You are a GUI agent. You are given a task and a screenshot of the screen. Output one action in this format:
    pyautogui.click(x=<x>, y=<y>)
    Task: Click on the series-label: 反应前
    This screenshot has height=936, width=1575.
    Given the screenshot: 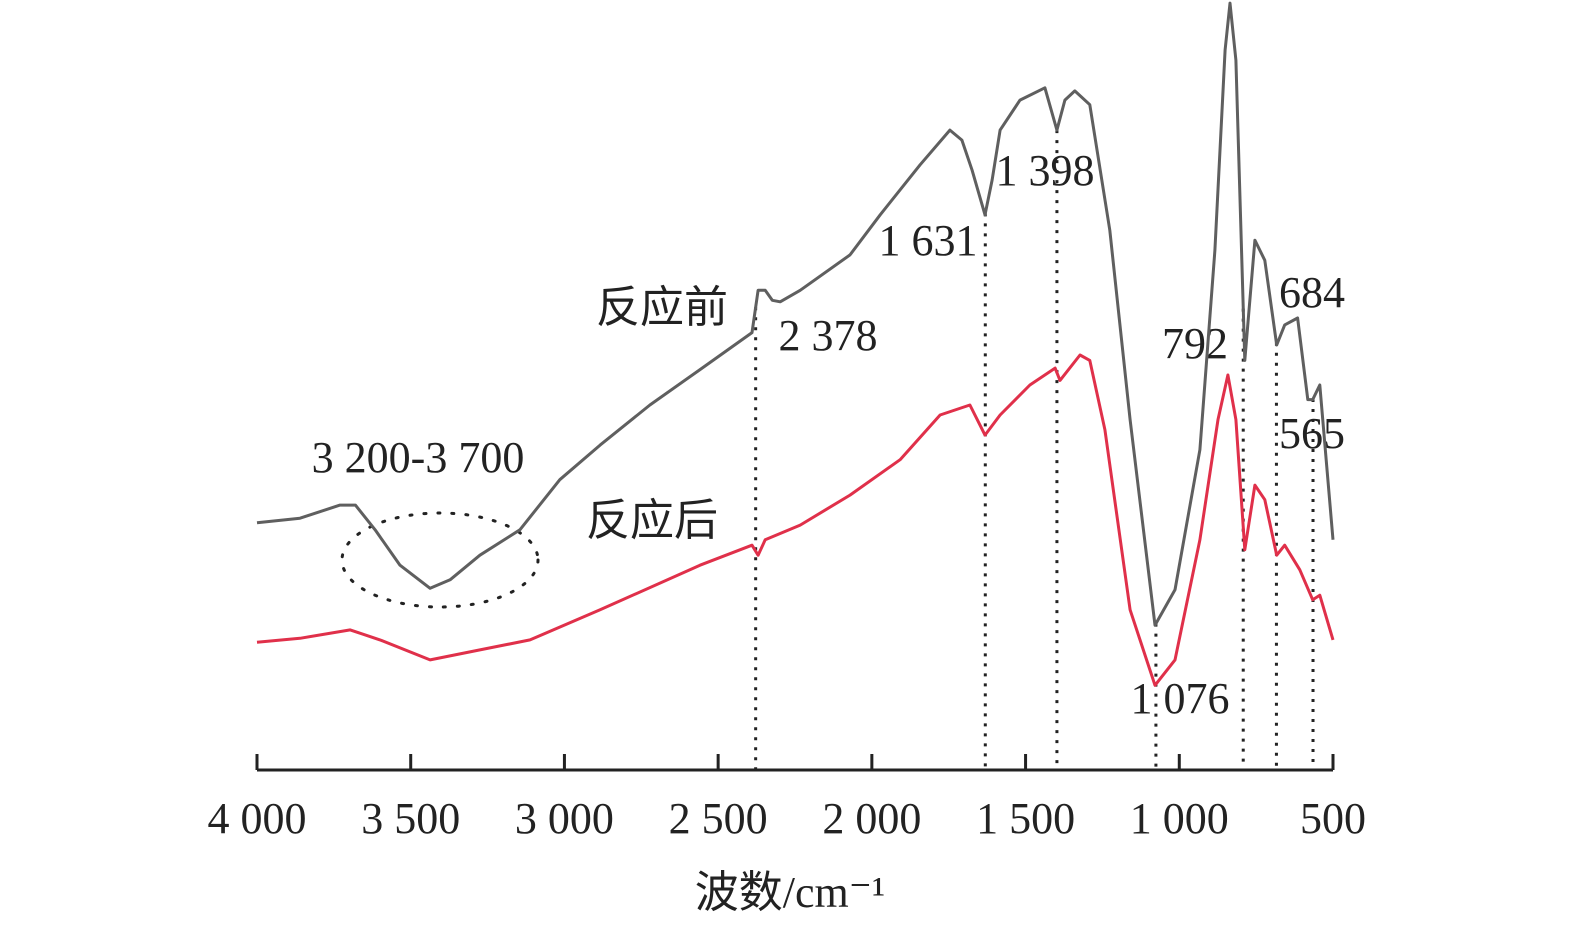 What is the action you would take?
    pyautogui.click(x=662, y=307)
    